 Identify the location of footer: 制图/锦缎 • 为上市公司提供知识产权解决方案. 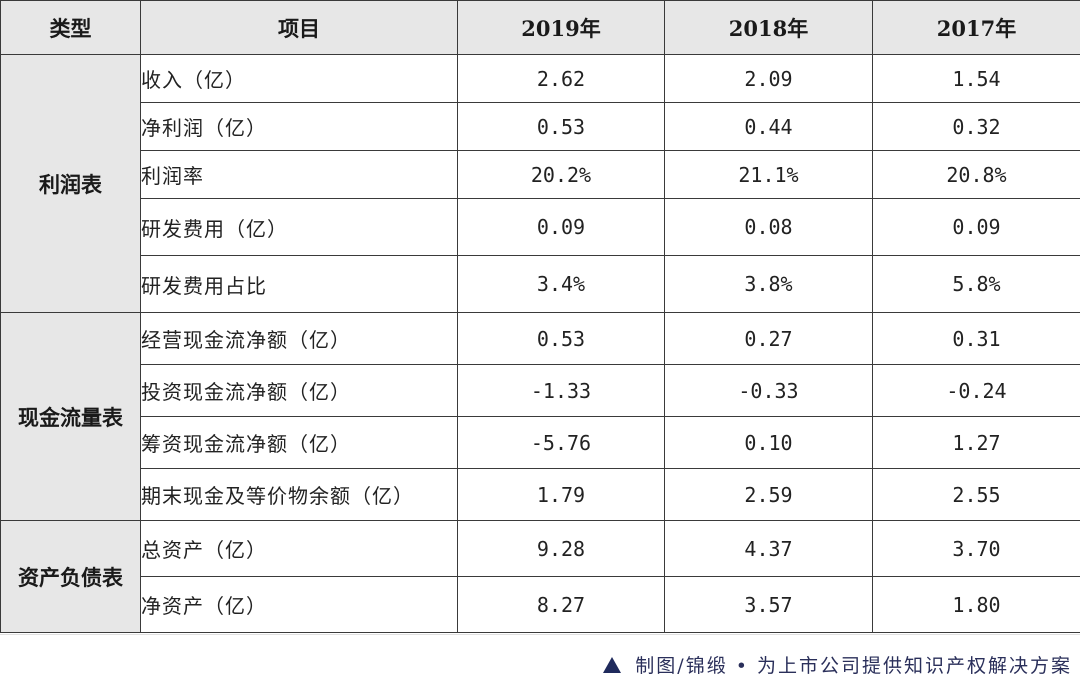
(540, 663).